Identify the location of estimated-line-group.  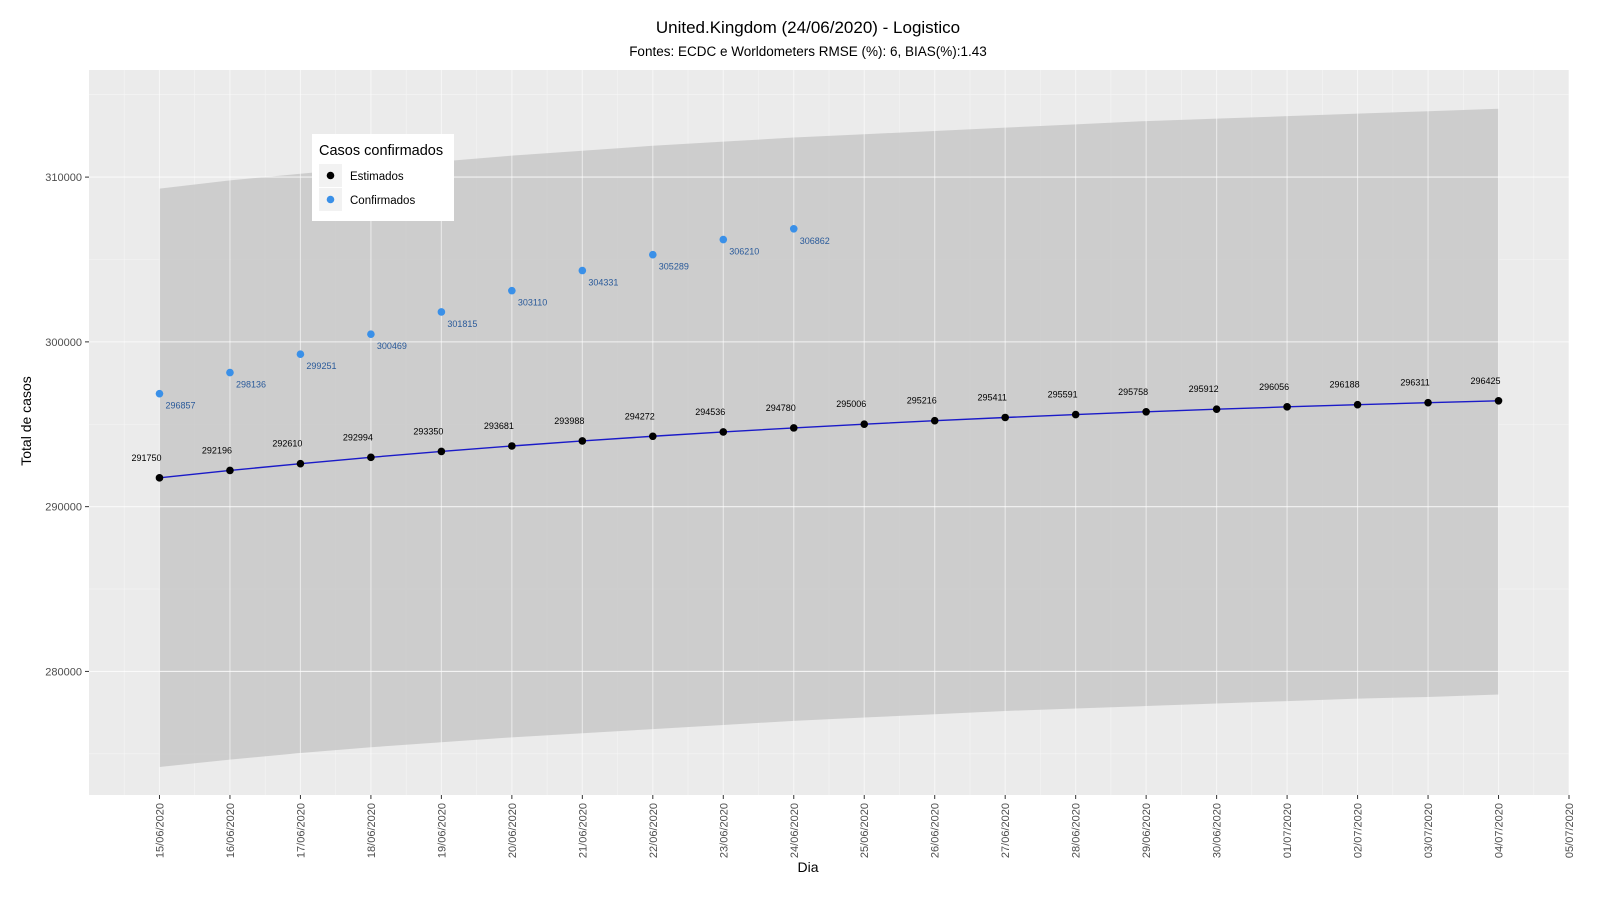
(829, 439).